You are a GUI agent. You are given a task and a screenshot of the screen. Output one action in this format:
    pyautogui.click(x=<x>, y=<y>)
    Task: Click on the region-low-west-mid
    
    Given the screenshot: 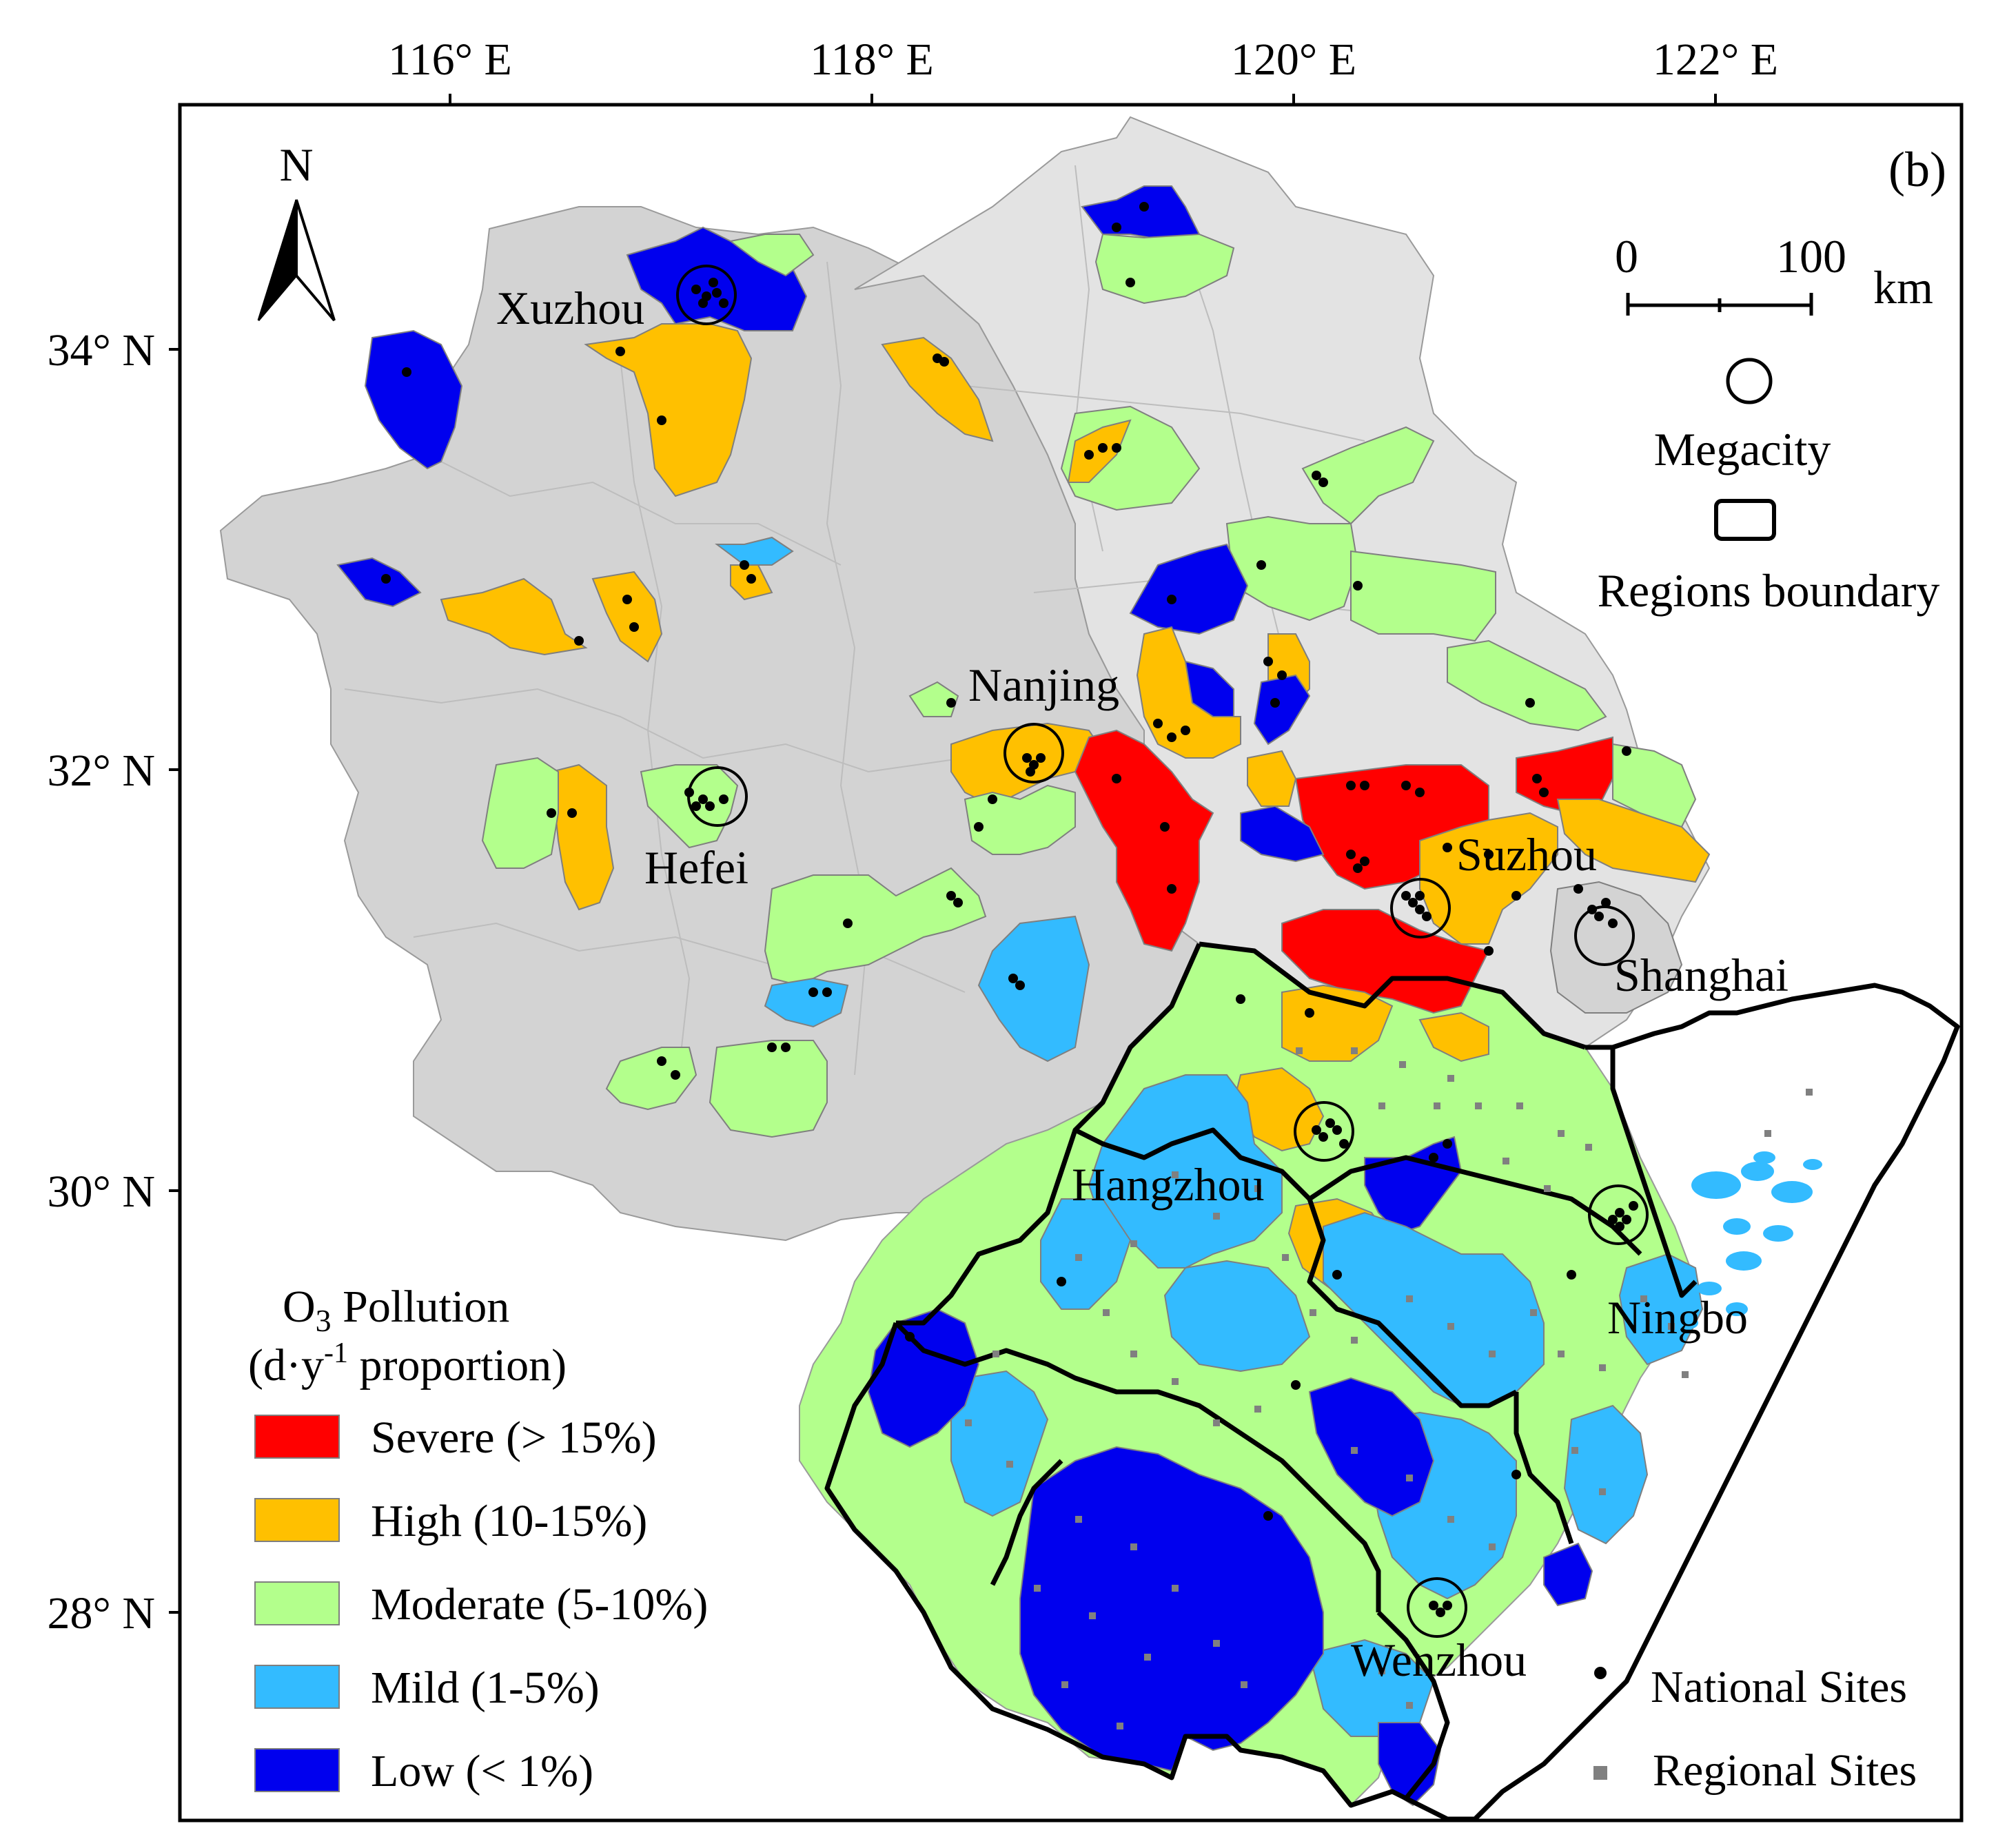 What is the action you would take?
    pyautogui.click(x=379, y=582)
    